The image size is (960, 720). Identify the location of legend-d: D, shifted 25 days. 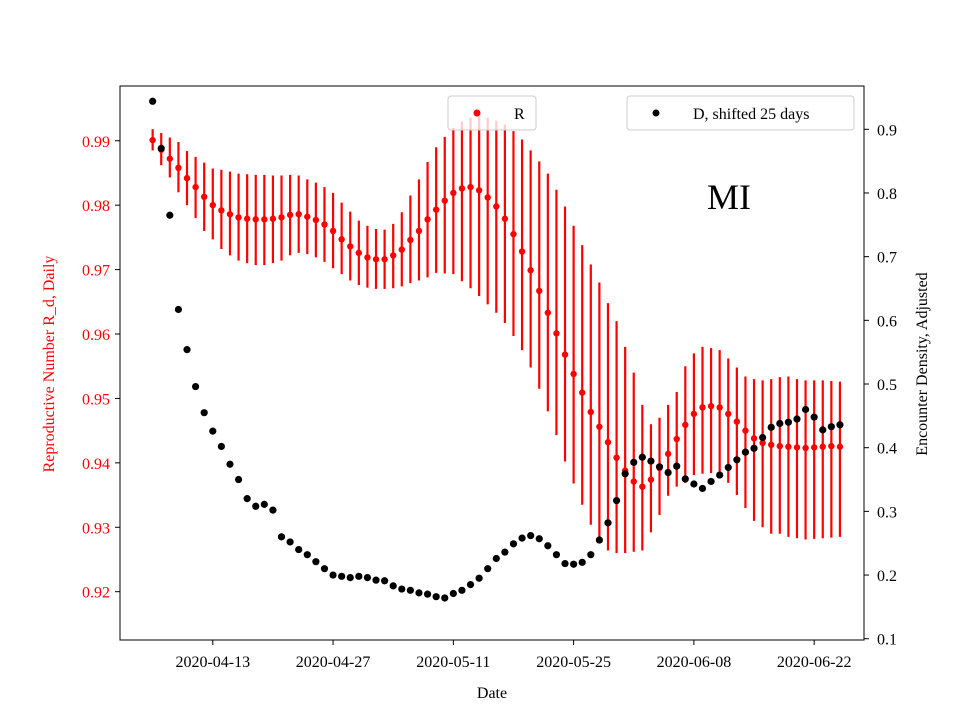
(740, 113).